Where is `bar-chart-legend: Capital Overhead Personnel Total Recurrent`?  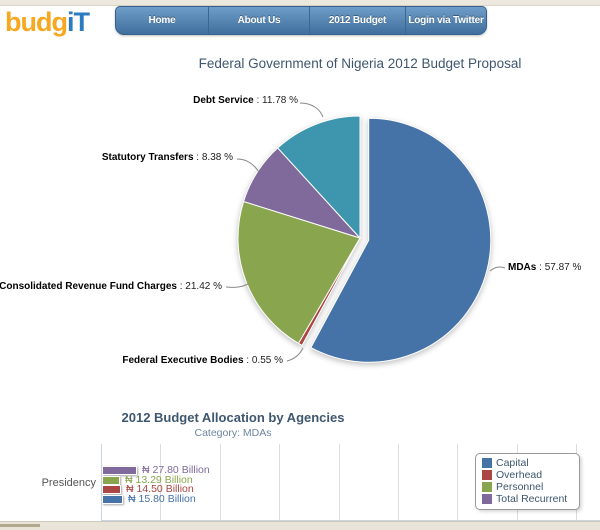 bar-chart-legend: Capital Overhead Personnel Total Recurrent is located at coordinates (527, 481).